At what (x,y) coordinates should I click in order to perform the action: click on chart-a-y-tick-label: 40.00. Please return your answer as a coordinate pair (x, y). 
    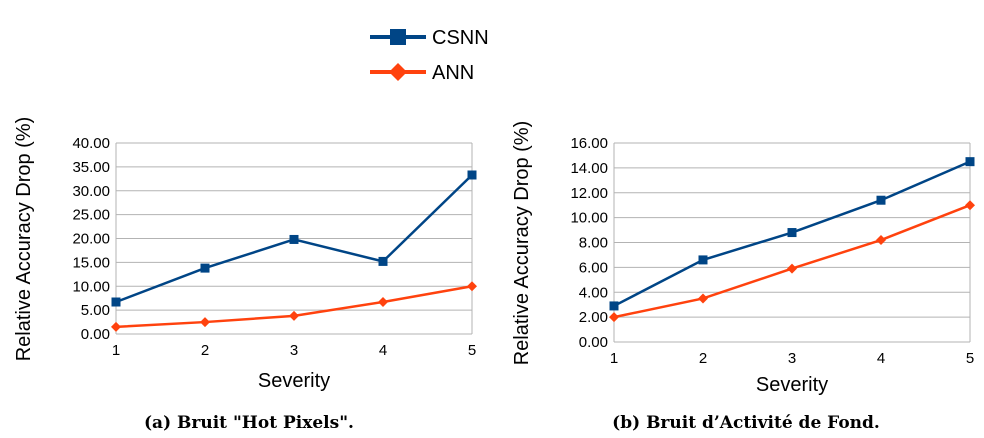
    Looking at the image, I should click on (91, 143).